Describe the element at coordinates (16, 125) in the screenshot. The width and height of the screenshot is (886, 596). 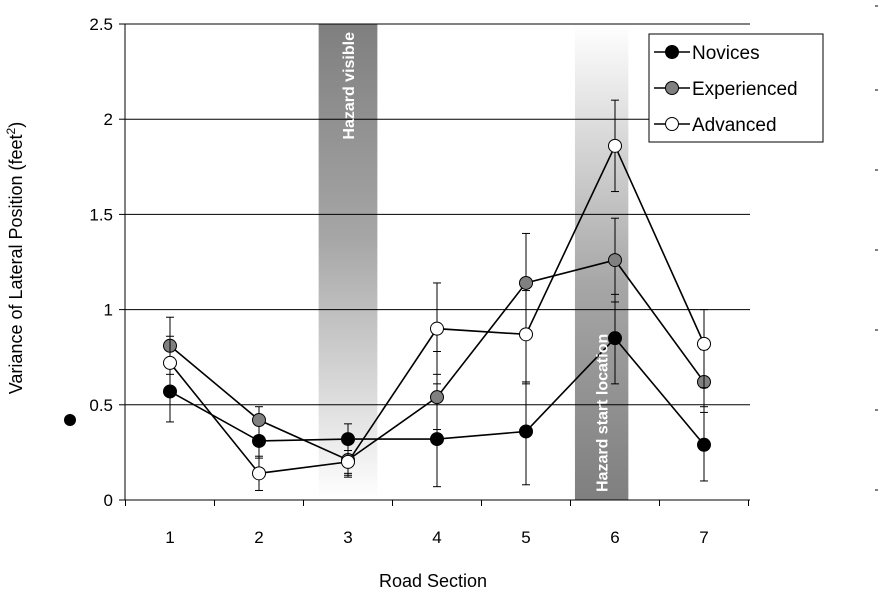
I see `y-axis-label-close: )` at that location.